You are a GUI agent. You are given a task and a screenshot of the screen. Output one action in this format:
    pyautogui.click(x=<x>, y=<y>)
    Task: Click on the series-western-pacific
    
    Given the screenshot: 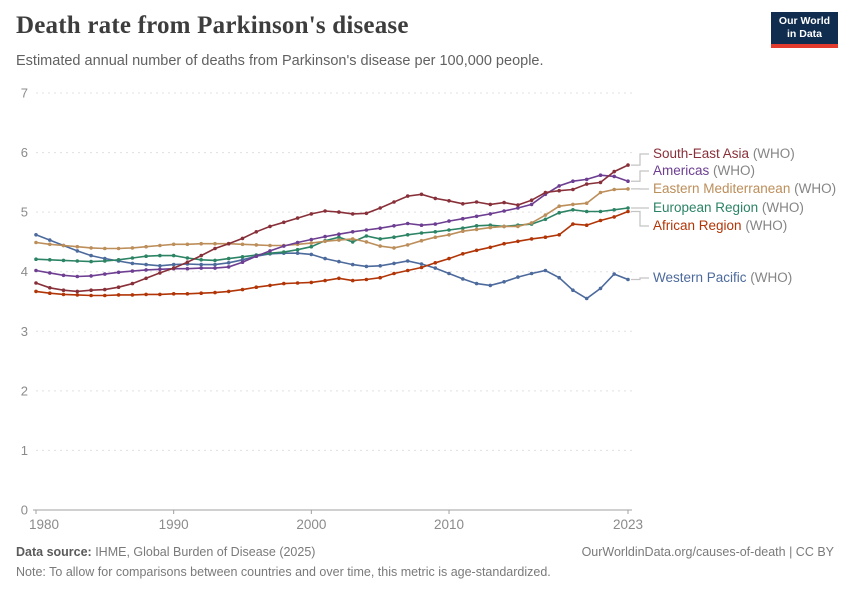 What is the action you would take?
    pyautogui.click(x=332, y=267)
    